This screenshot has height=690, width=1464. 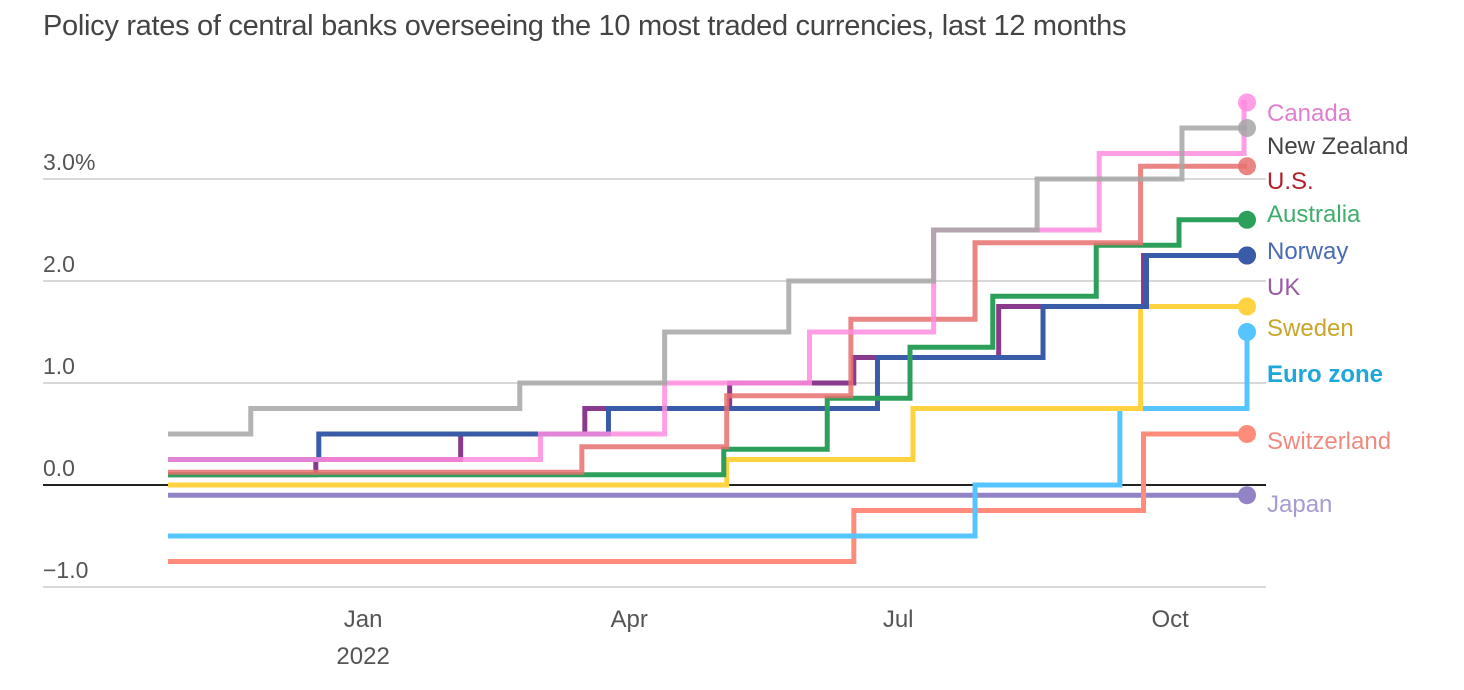 I want to click on series-label-norway: Norway, so click(x=1307, y=251).